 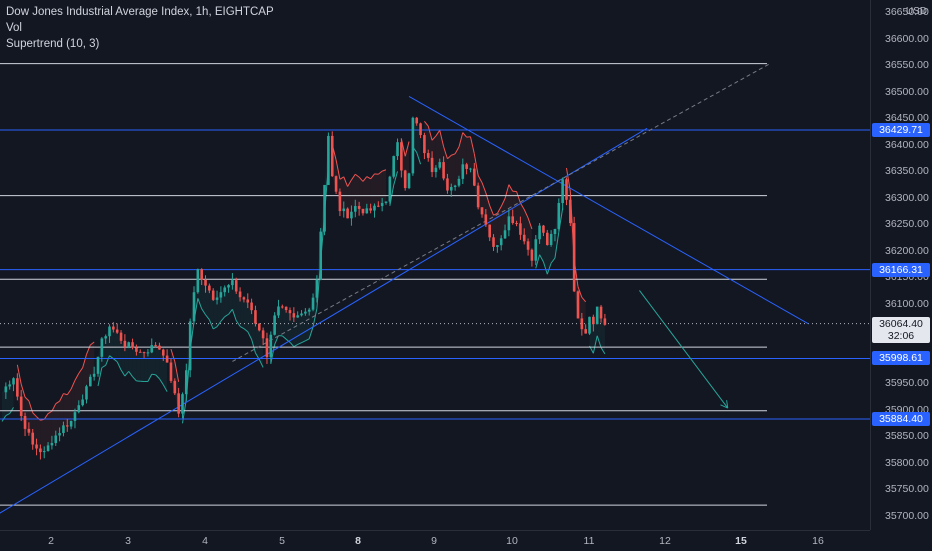 What do you see at coordinates (907, 463) in the screenshot?
I see `price-tick-label: 35800.00` at bounding box center [907, 463].